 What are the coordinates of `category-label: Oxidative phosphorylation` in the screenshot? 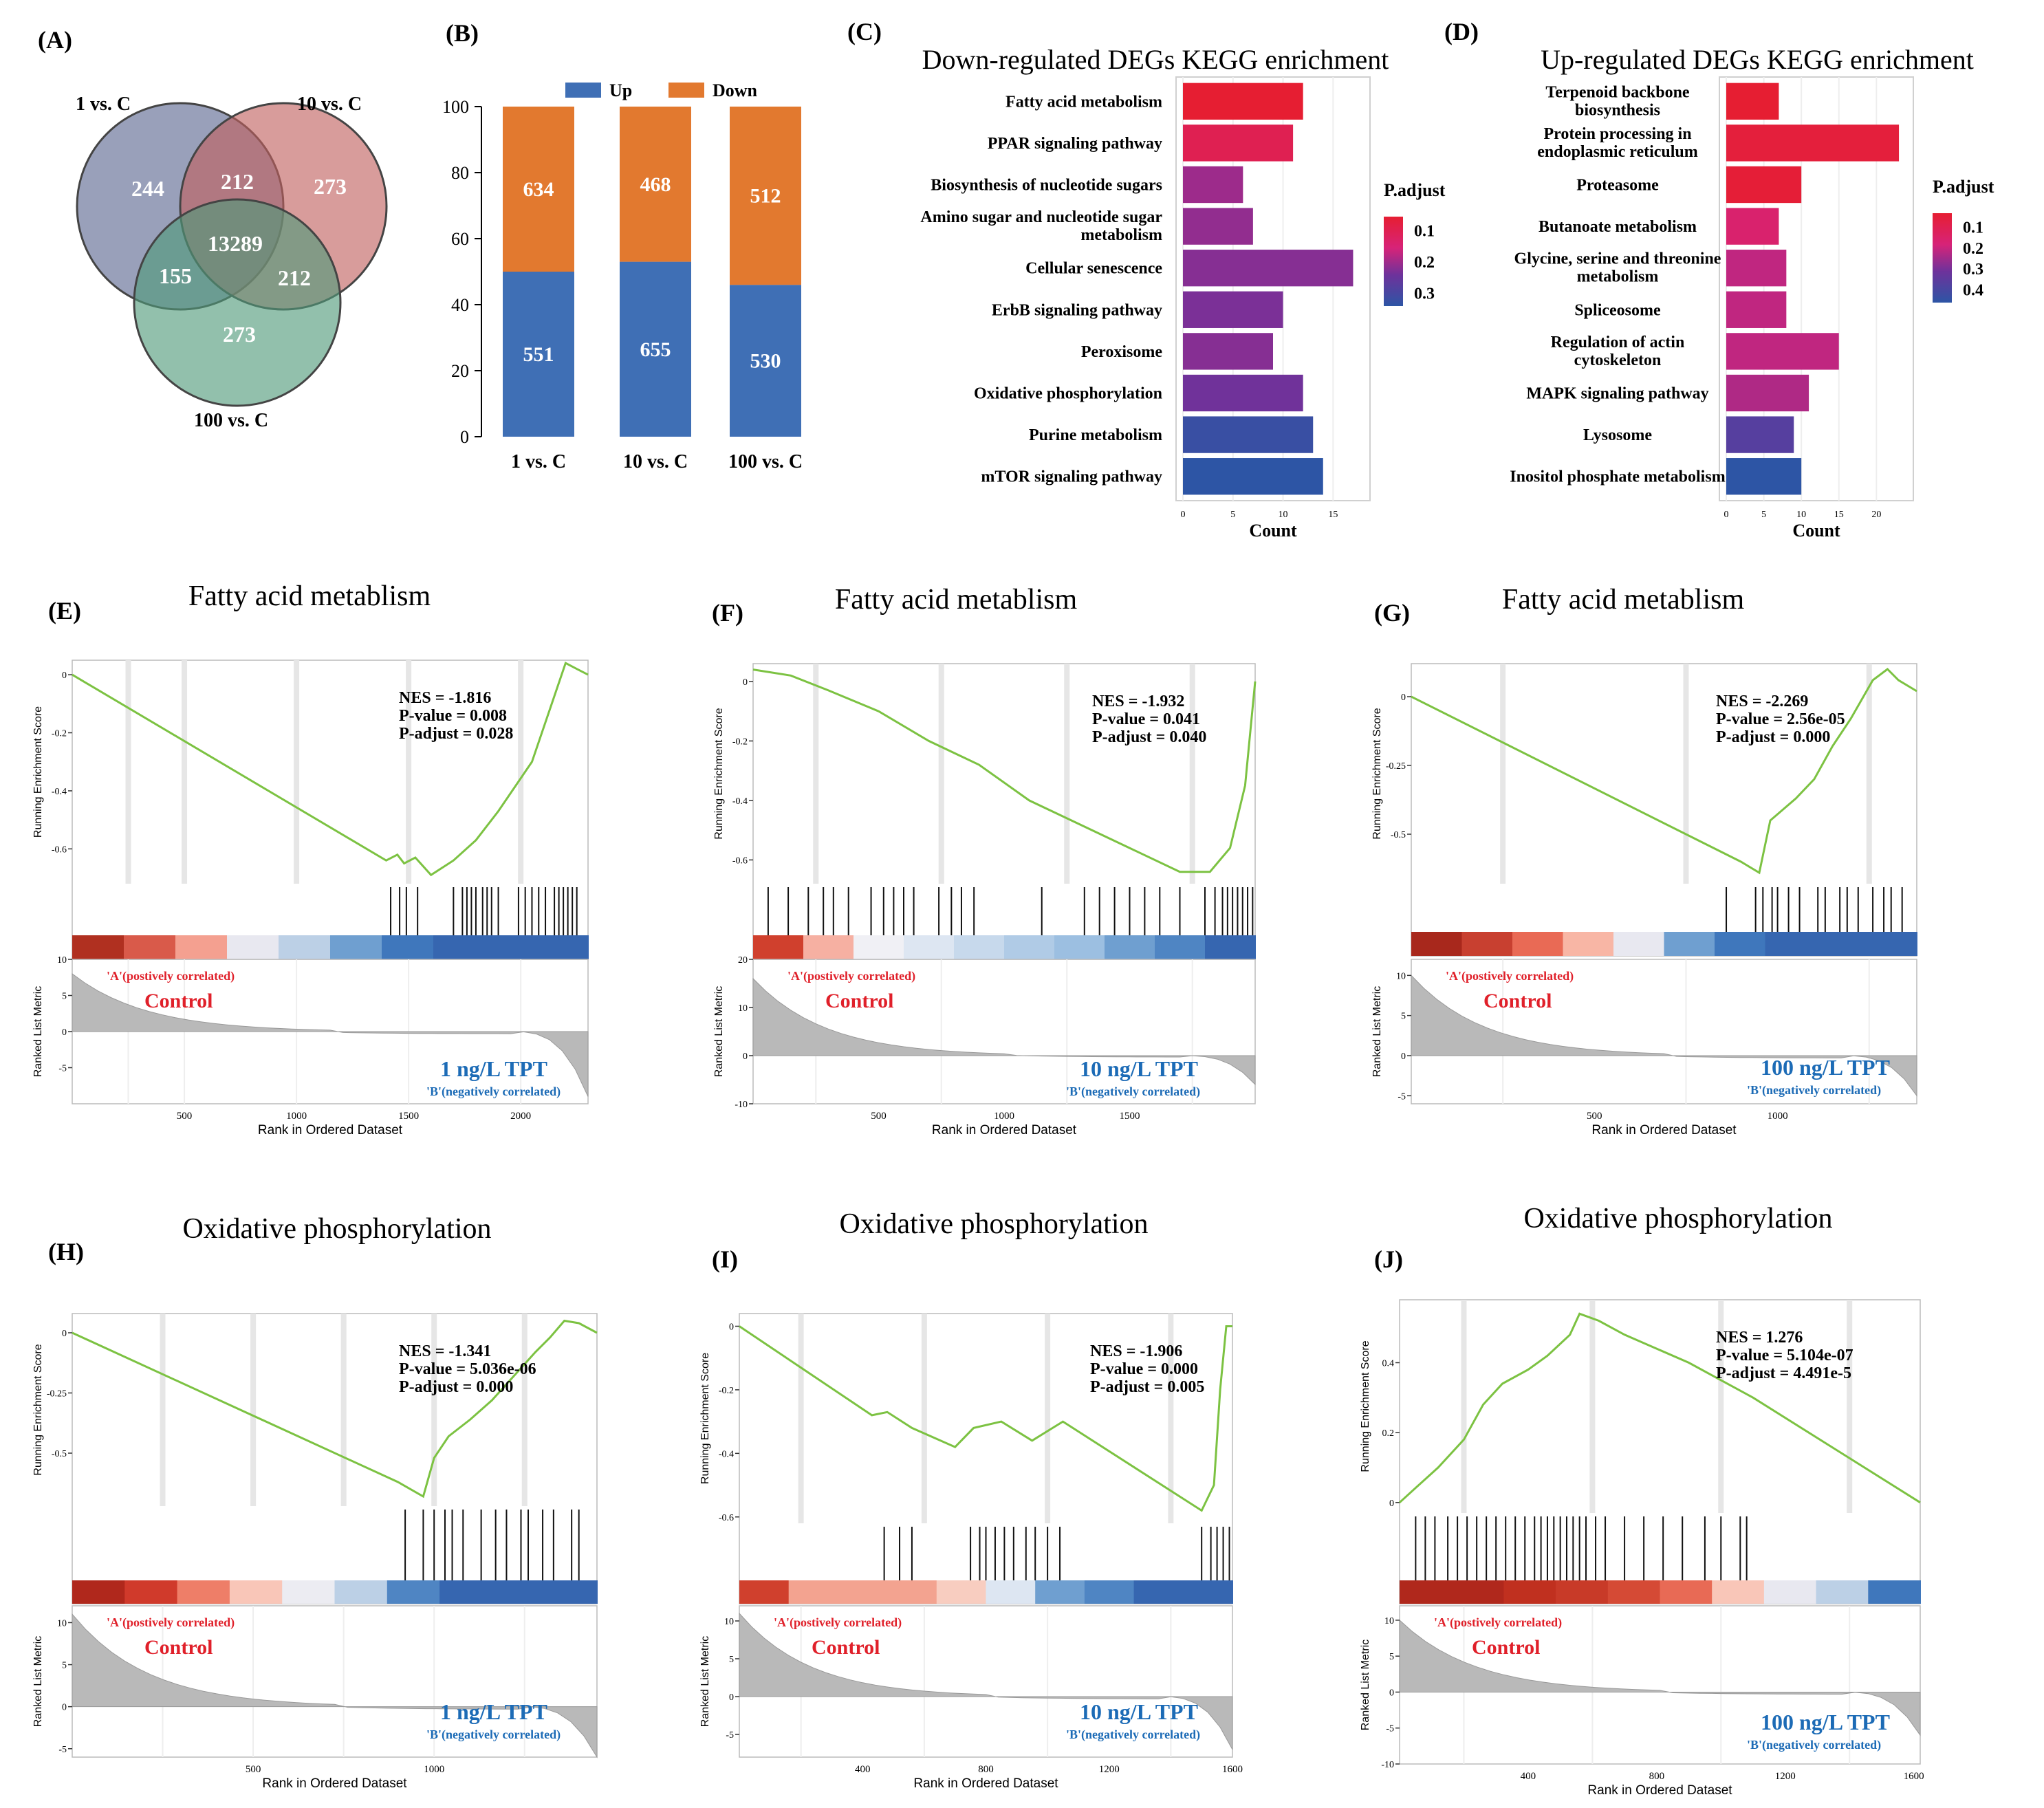 It's located at (1068, 394).